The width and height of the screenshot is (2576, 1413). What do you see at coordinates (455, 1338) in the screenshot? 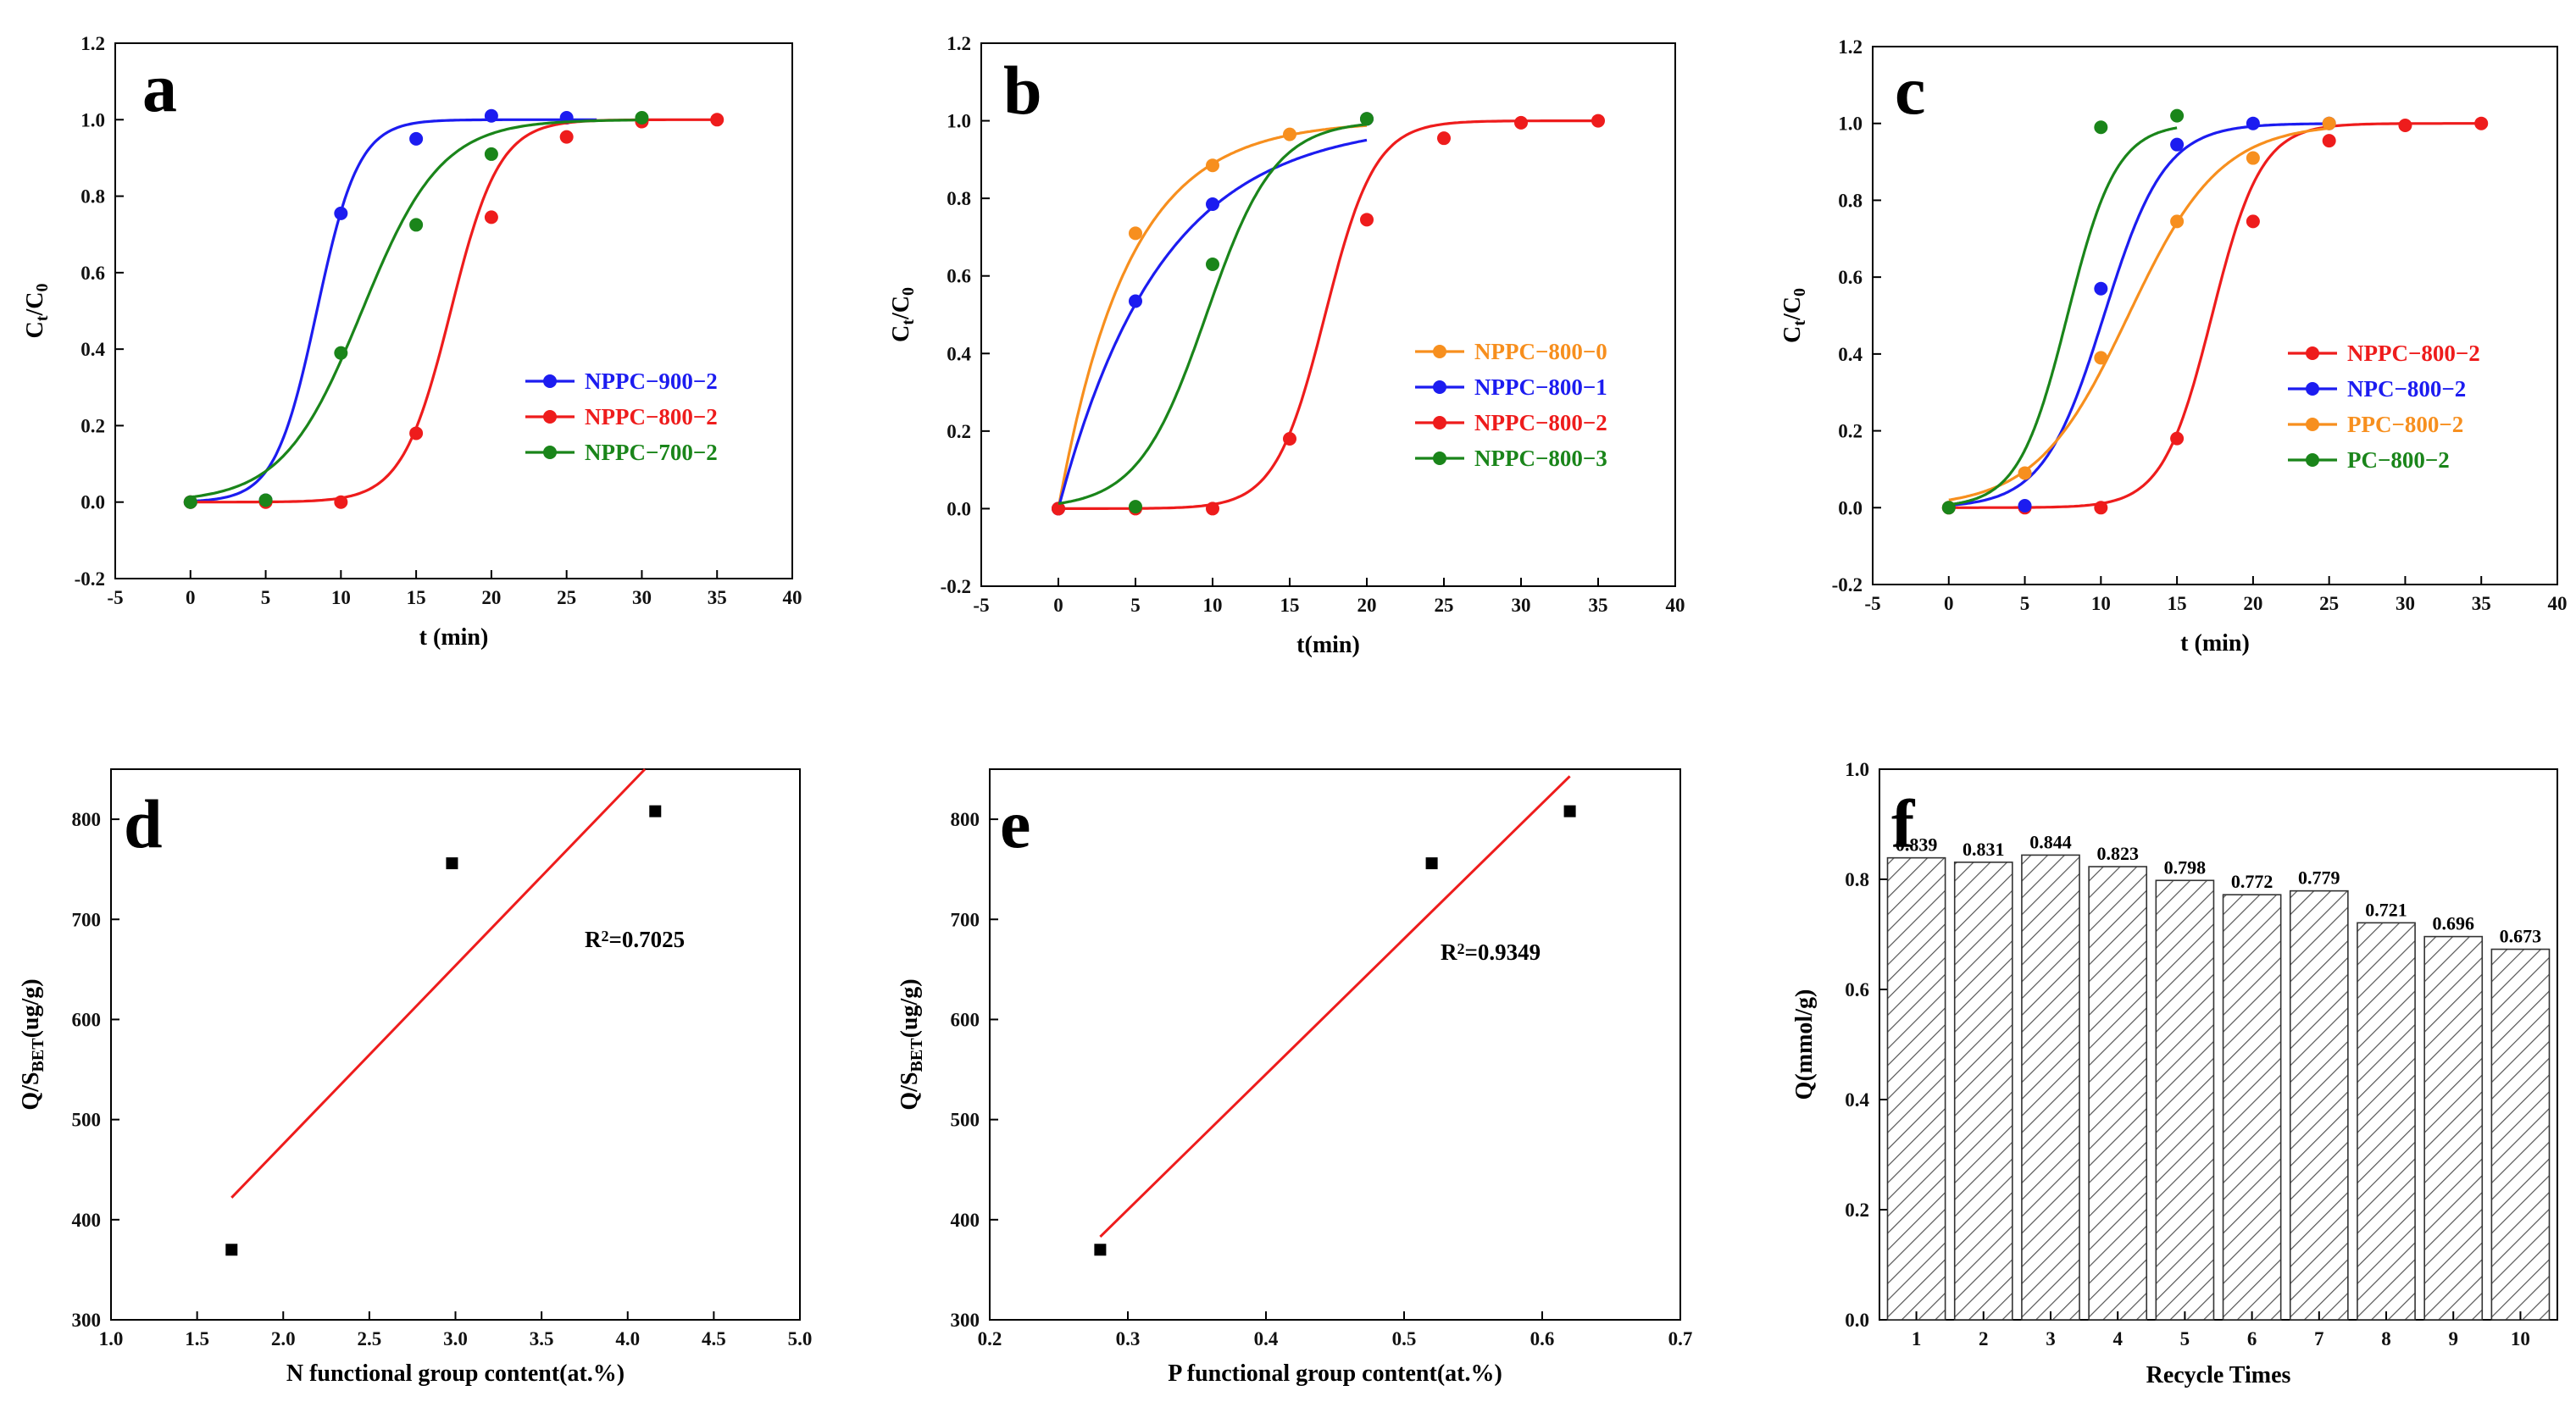
I see `x-tick-label: 3.0` at bounding box center [455, 1338].